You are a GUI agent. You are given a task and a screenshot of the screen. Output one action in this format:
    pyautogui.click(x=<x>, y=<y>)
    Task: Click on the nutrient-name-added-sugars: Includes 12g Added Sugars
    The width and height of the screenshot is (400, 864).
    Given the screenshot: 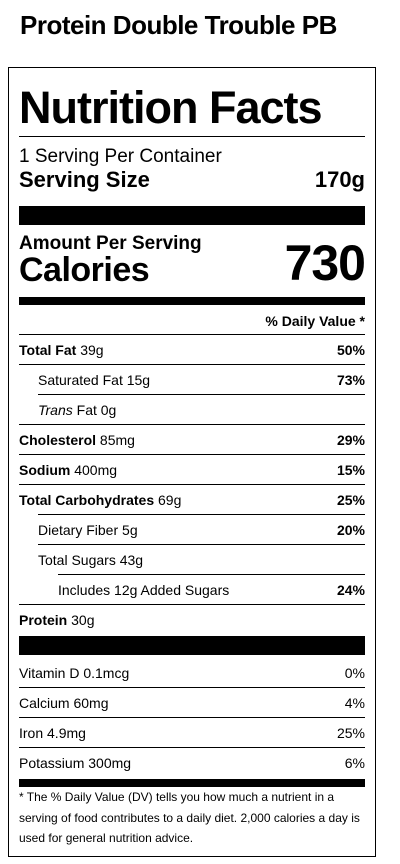 What is the action you would take?
    pyautogui.click(x=144, y=590)
    